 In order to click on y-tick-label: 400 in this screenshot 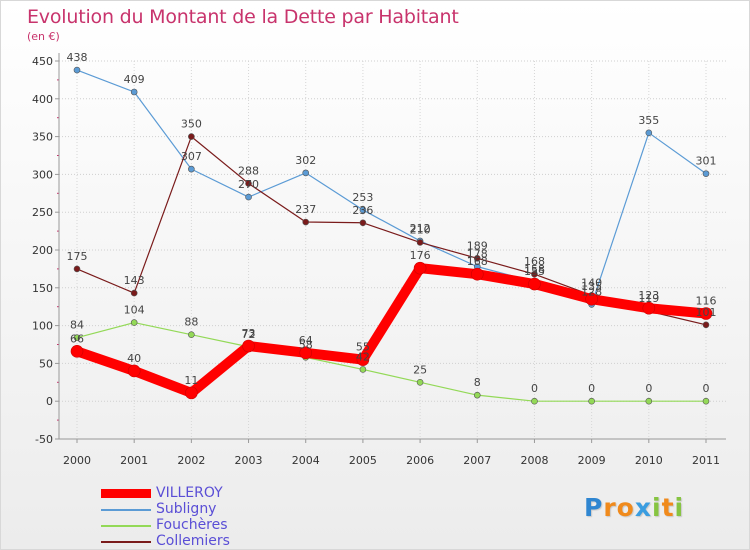, I will do `click(42, 99)`.